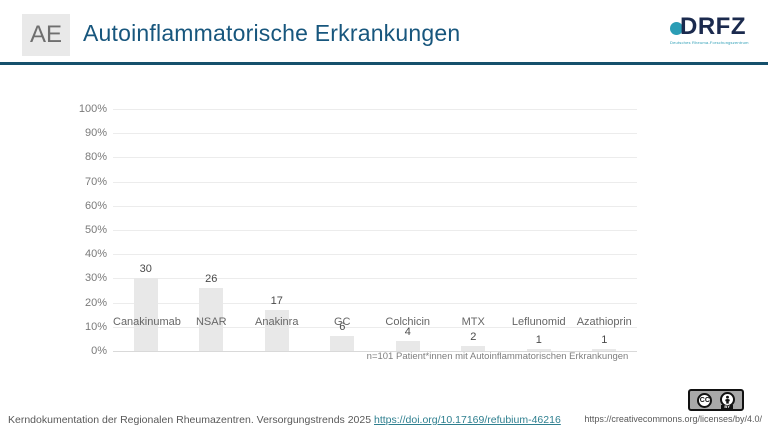  Describe the element at coordinates (604, 349) in the screenshot. I see `bar-azathioprin` at that location.